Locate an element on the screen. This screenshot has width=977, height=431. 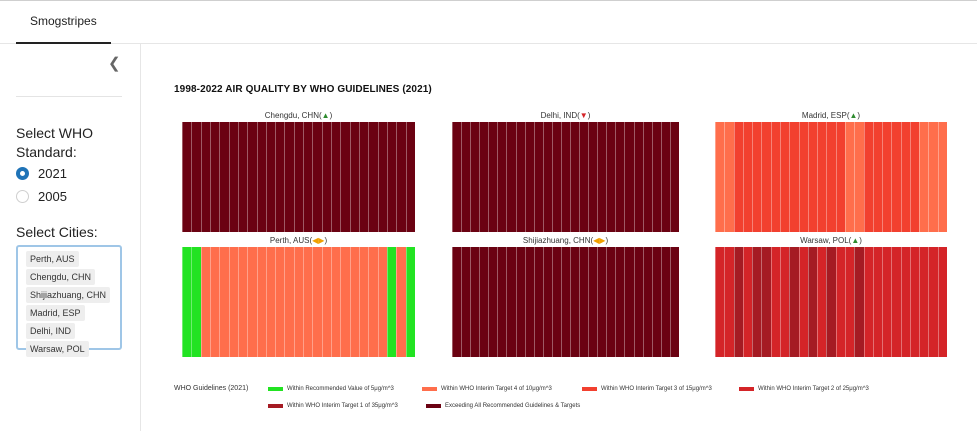
panel-delhi: Delhi, IND(▼) is located at coordinates (565, 171).